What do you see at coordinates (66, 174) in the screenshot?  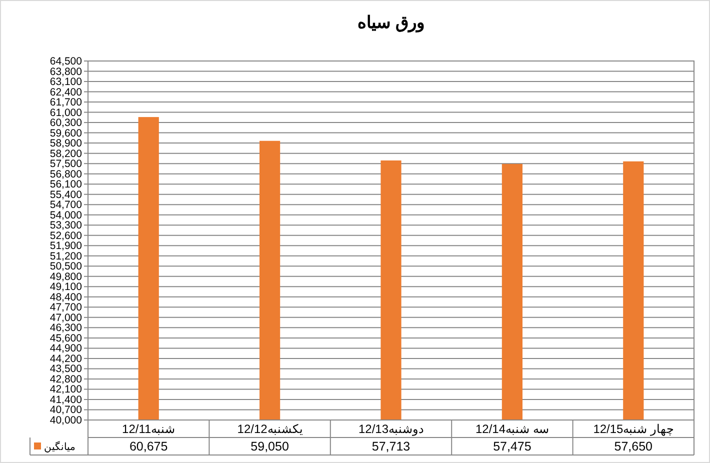 I see `y-tick-label: 56,800` at bounding box center [66, 174].